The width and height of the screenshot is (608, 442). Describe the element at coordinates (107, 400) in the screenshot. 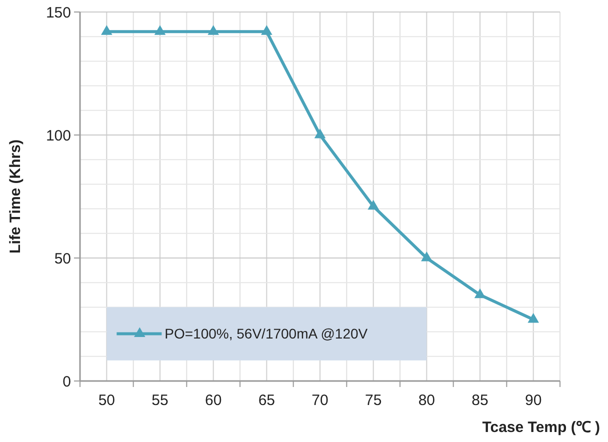

I see `x-tick-label: 50` at that location.